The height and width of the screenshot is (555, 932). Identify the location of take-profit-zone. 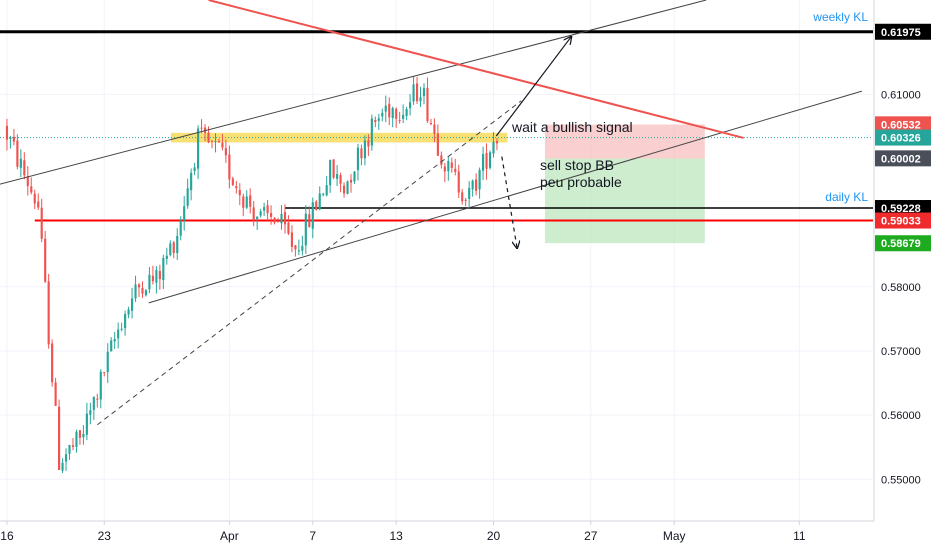
(624, 201).